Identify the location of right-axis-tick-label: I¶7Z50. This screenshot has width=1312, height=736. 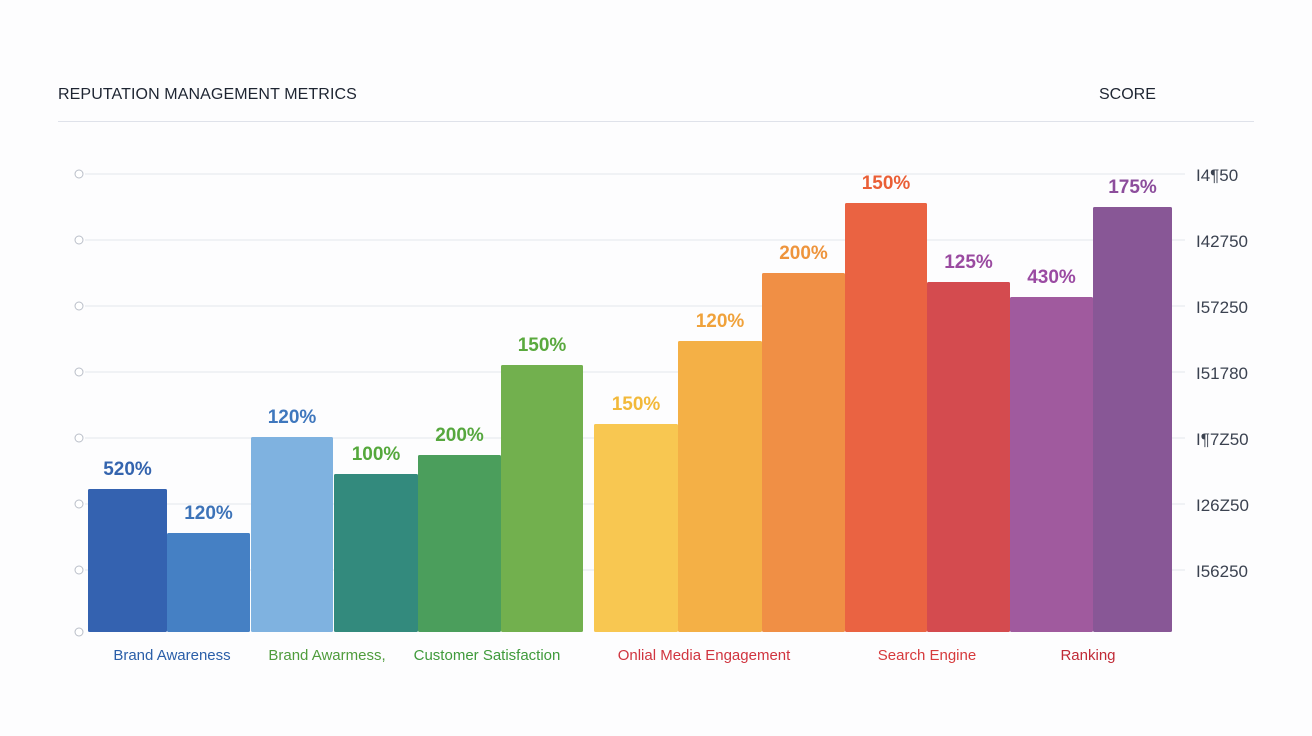
(1222, 439).